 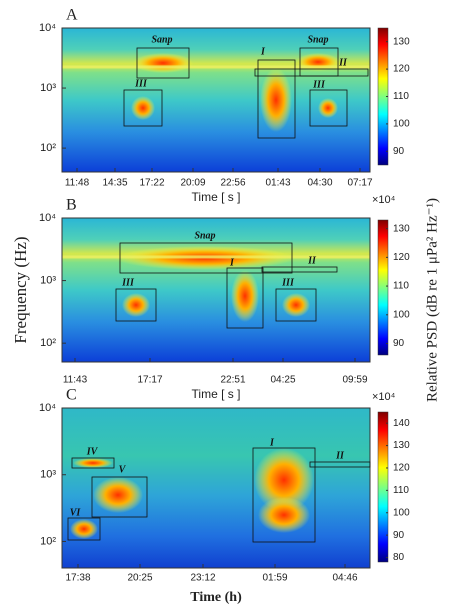 I want to click on x-tick-label: 04:25, so click(x=282, y=380).